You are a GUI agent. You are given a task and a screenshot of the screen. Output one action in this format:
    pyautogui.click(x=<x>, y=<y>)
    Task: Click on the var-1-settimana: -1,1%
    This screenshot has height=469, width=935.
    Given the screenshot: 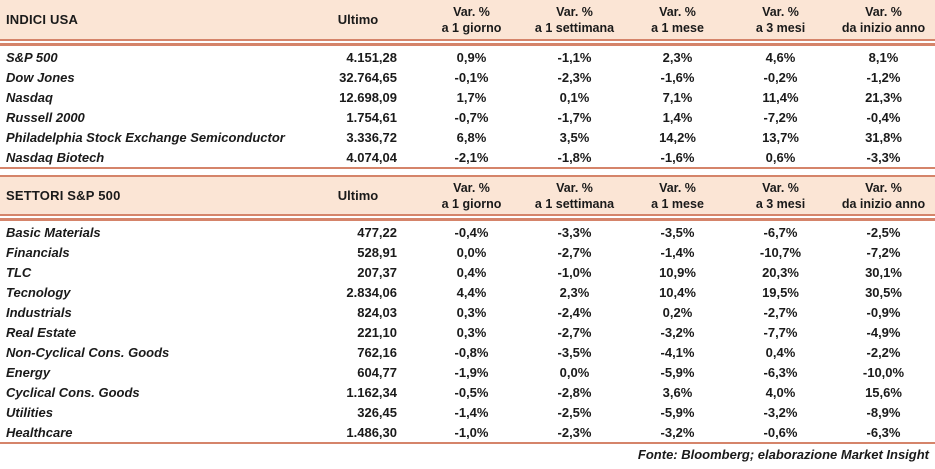 What is the action you would take?
    pyautogui.click(x=574, y=57)
    